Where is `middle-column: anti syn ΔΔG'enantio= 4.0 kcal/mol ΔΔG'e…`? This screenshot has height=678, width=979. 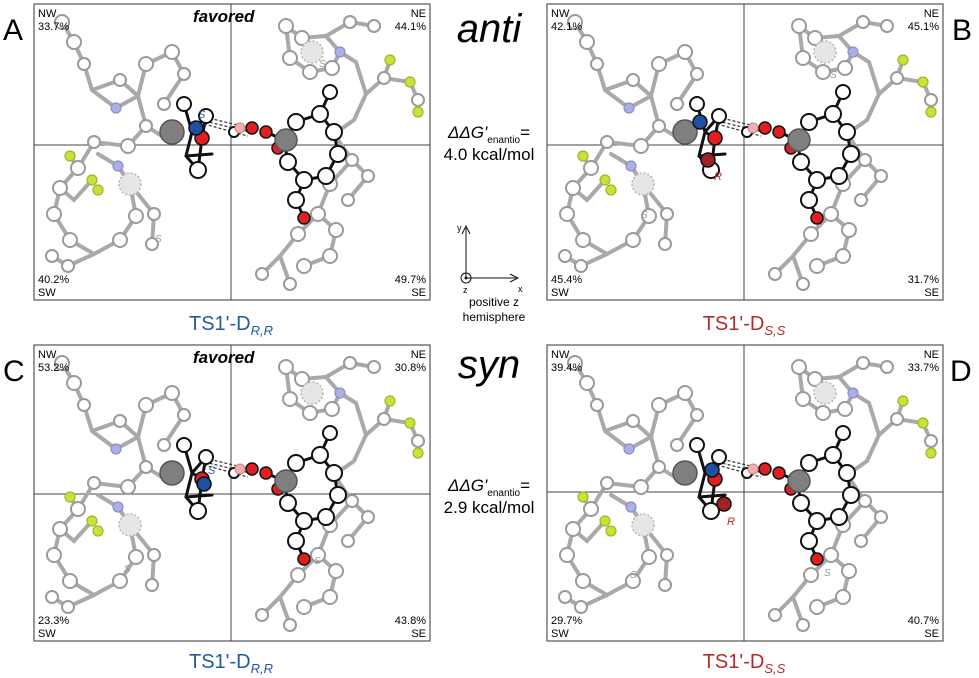
middle-column: anti syn ΔΔG'enantio= 4.0 kcal/mol ΔΔG'e… is located at coordinates (489, 262).